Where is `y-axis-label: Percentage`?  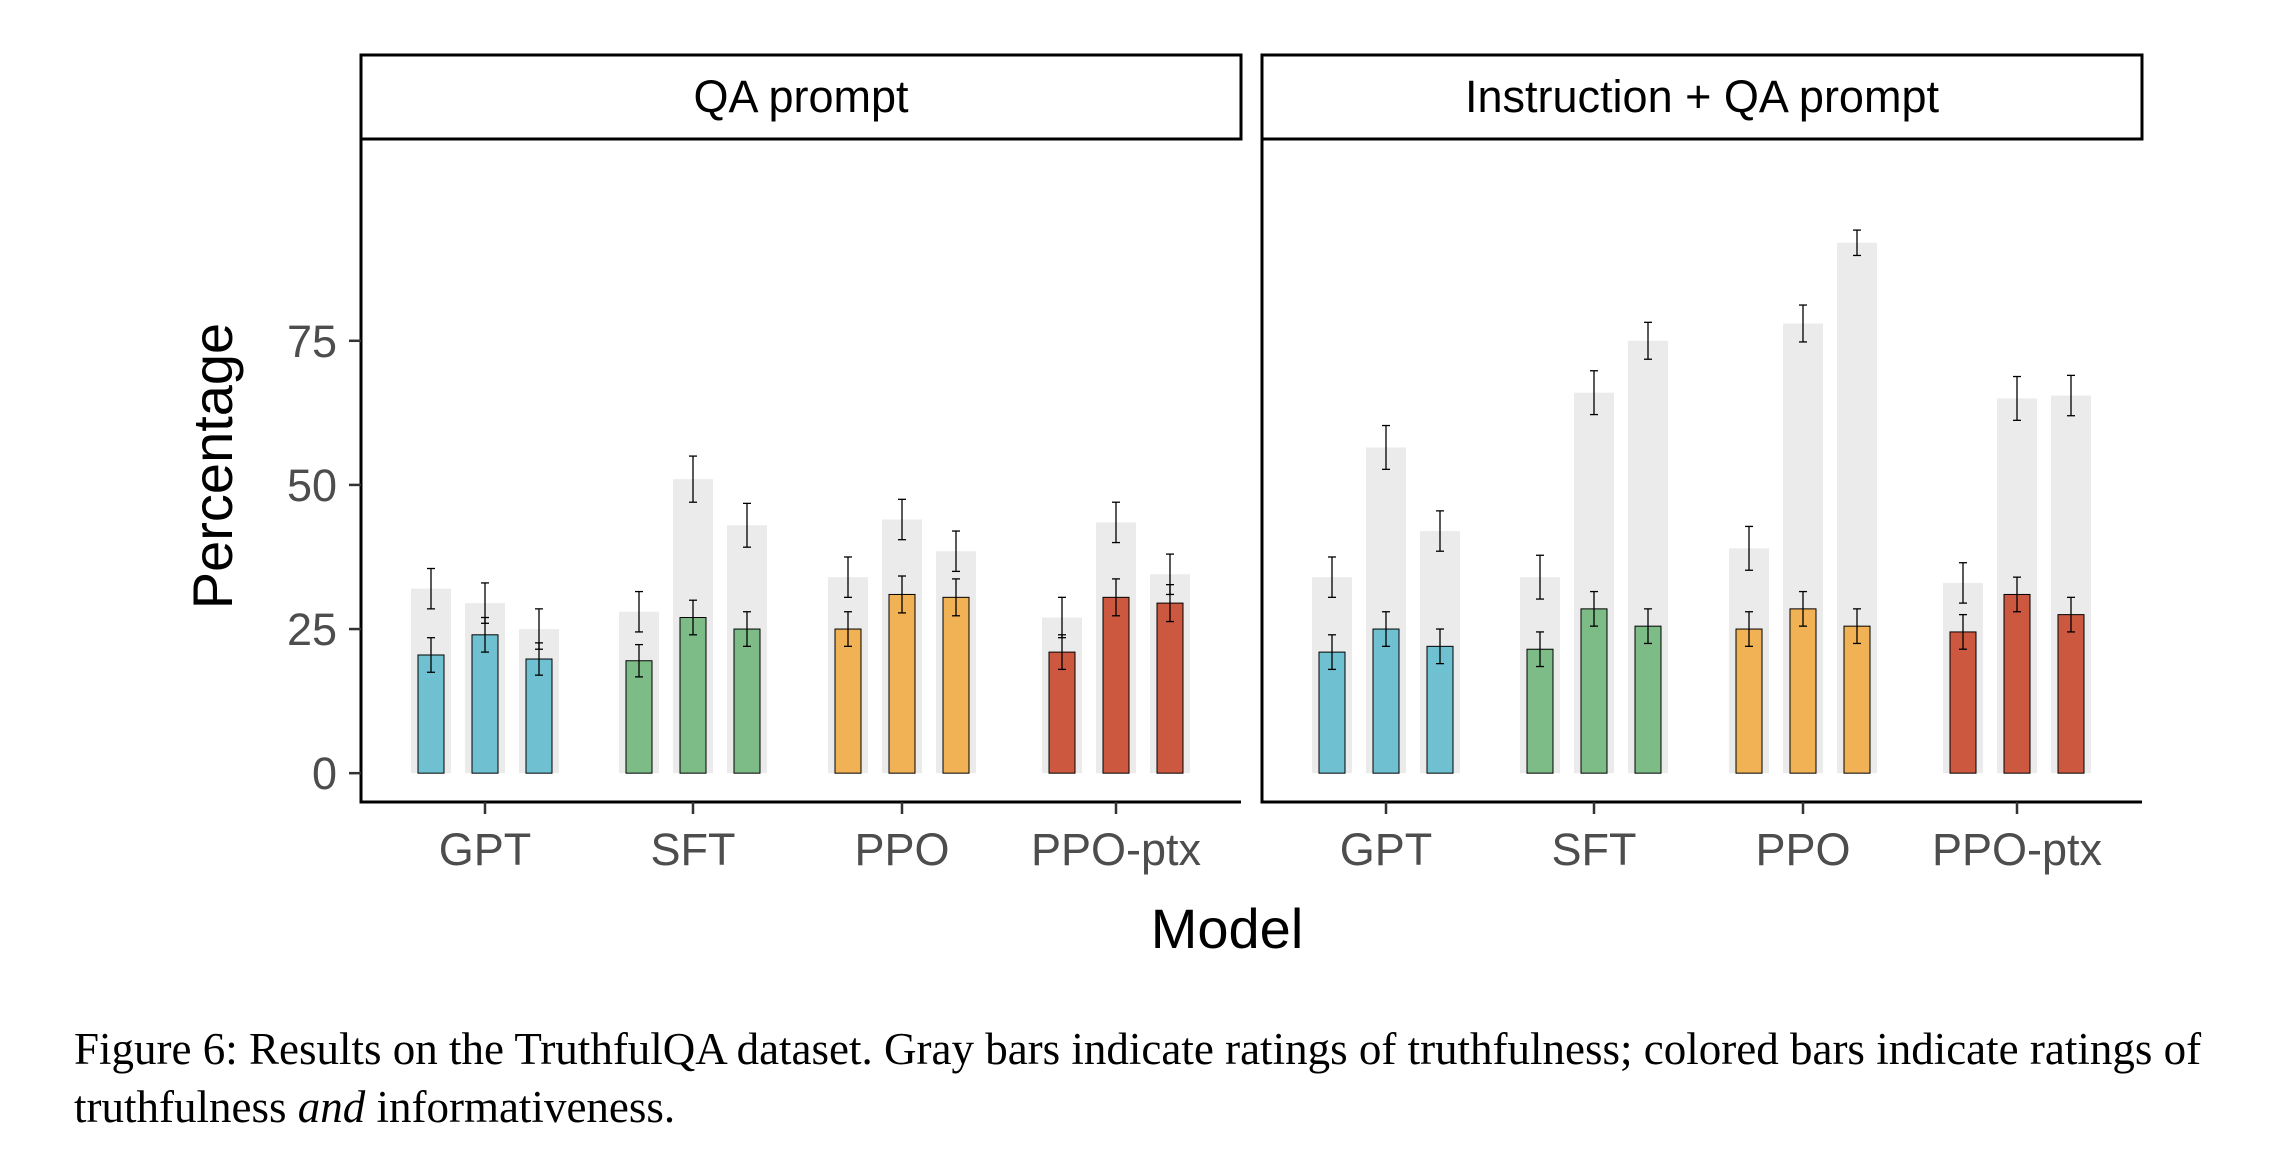
y-axis-label: Percentage is located at coordinates (212, 466).